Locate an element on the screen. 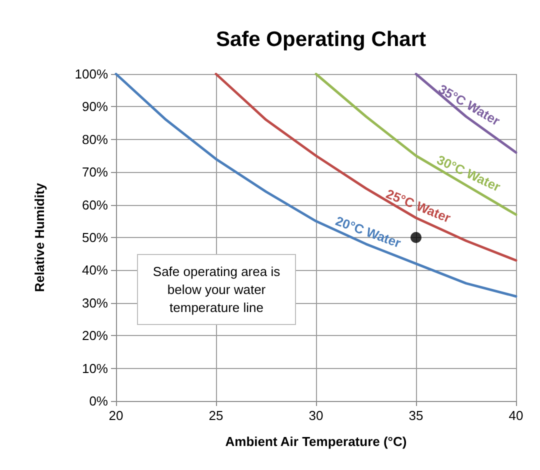  y-tick-label: 30% is located at coordinates (95, 302).